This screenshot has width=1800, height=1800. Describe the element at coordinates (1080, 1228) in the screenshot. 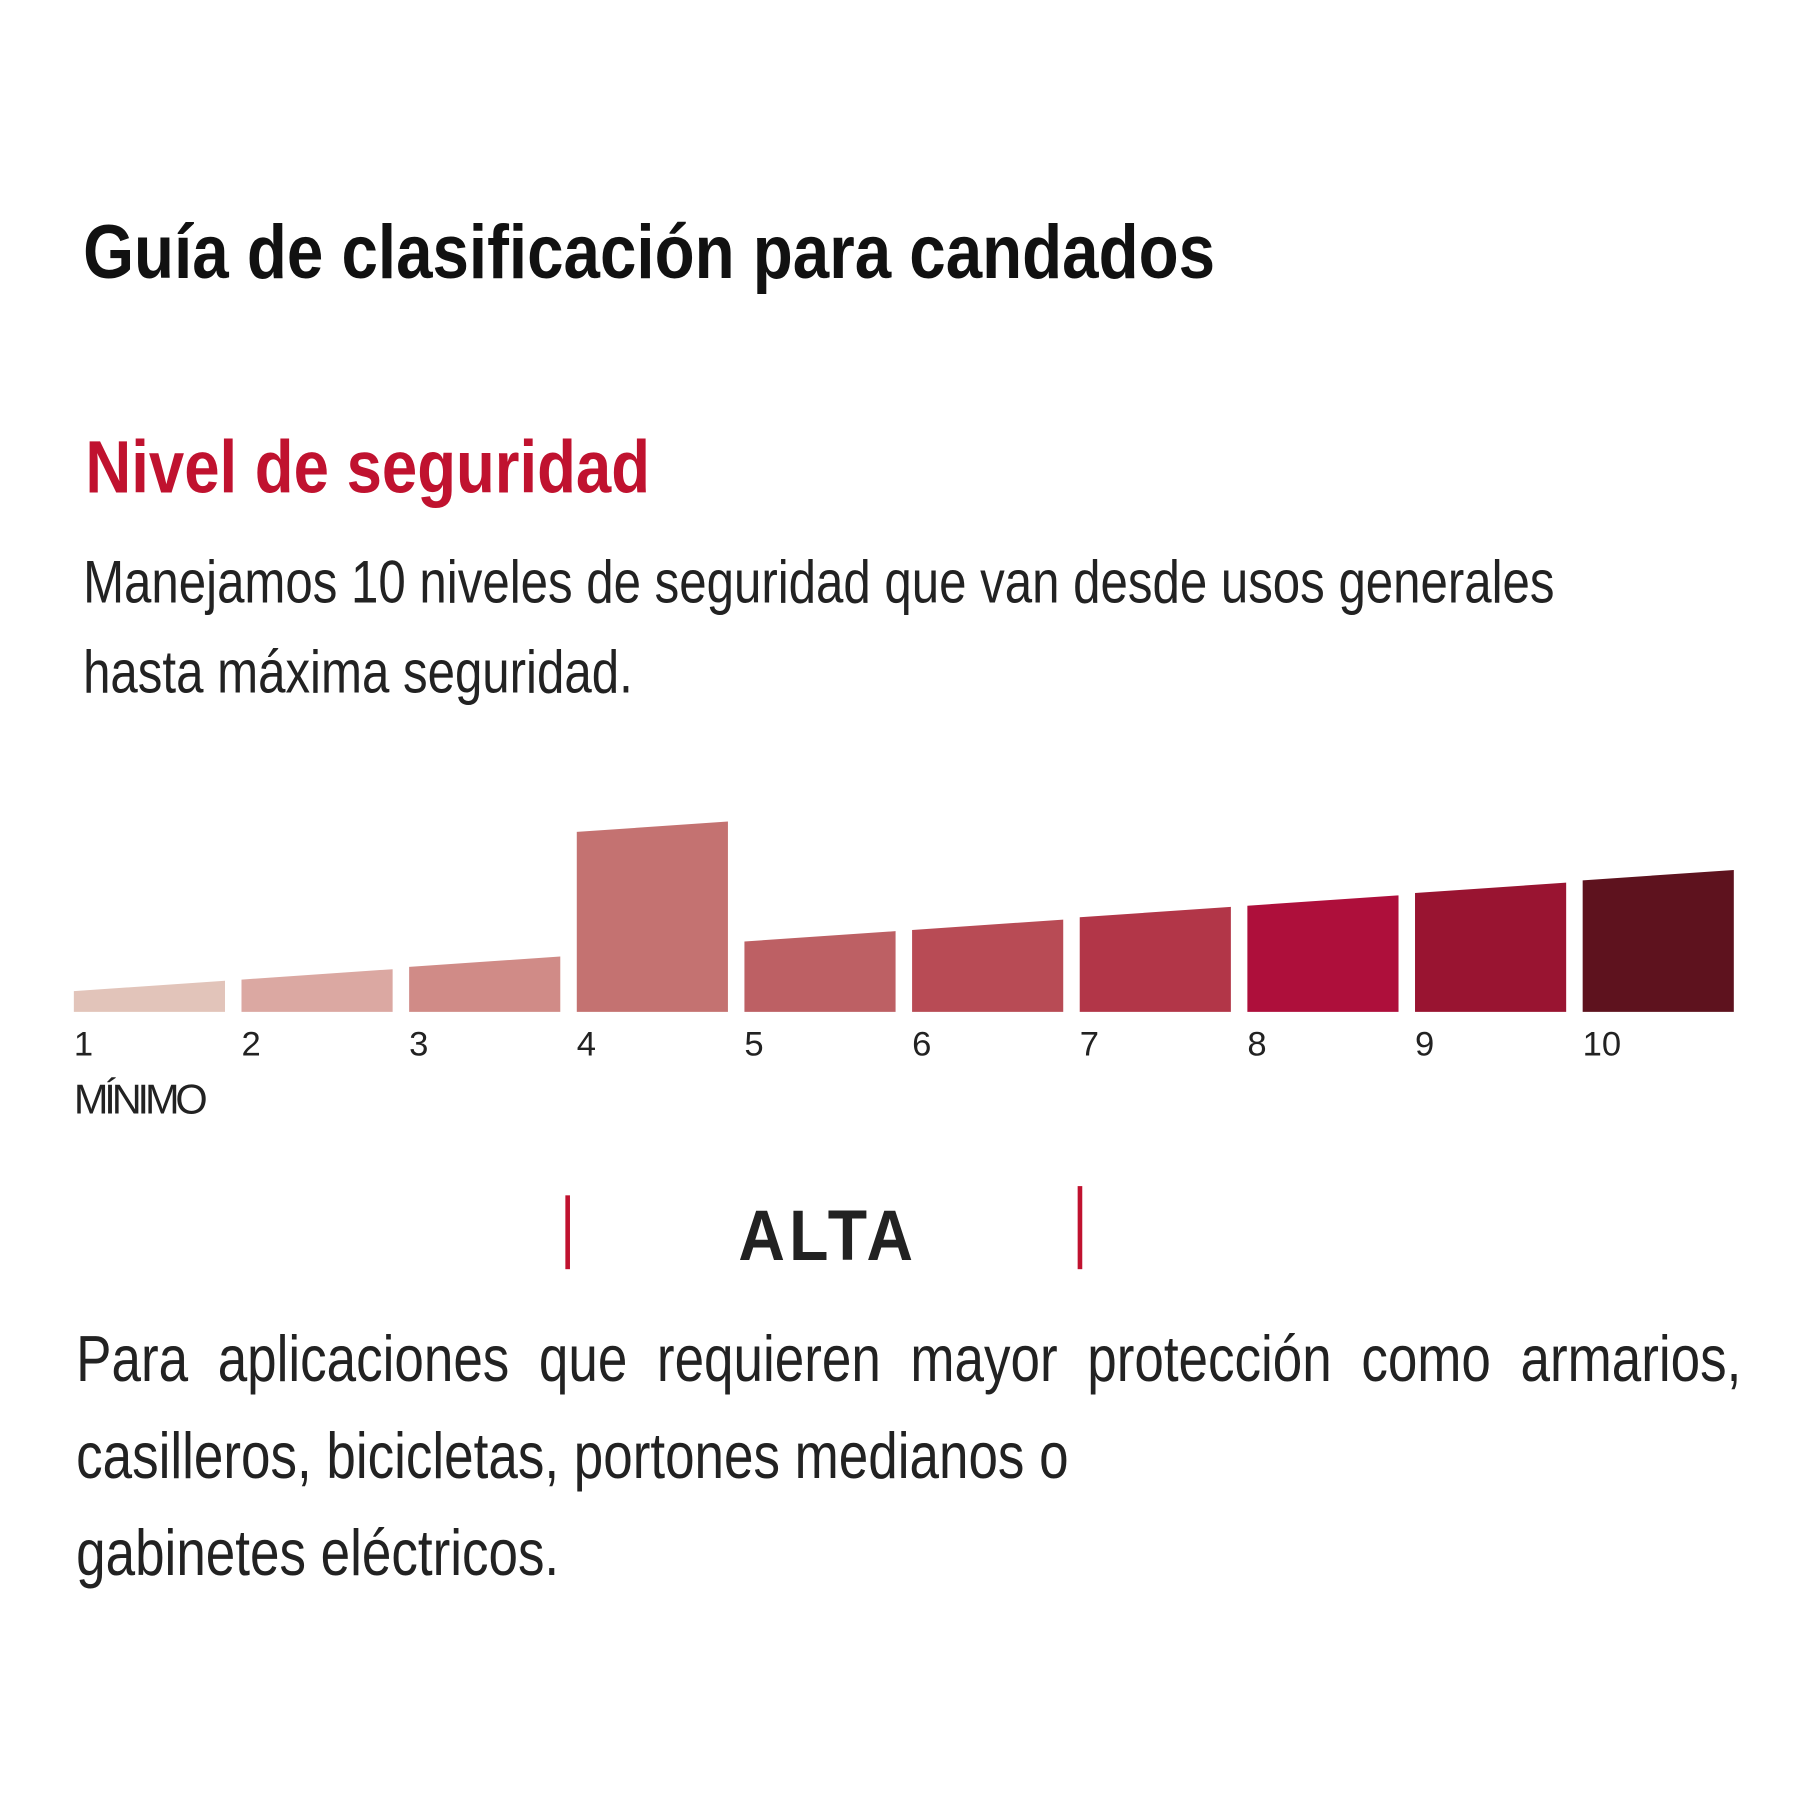

I see `level-marker-right` at that location.